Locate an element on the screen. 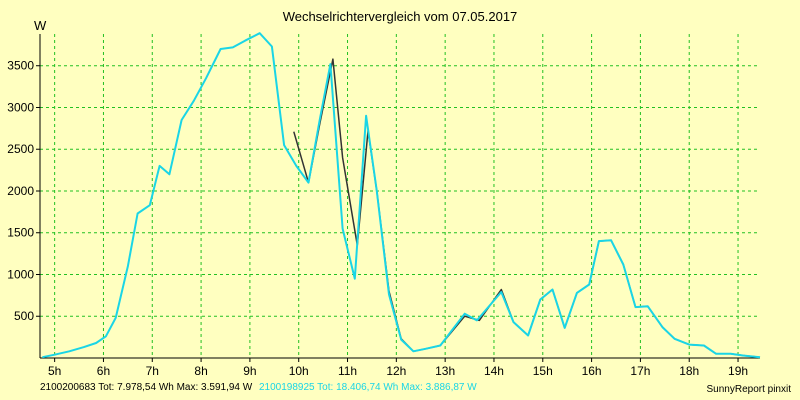  x-tick-label: 7h is located at coordinates (152, 371).